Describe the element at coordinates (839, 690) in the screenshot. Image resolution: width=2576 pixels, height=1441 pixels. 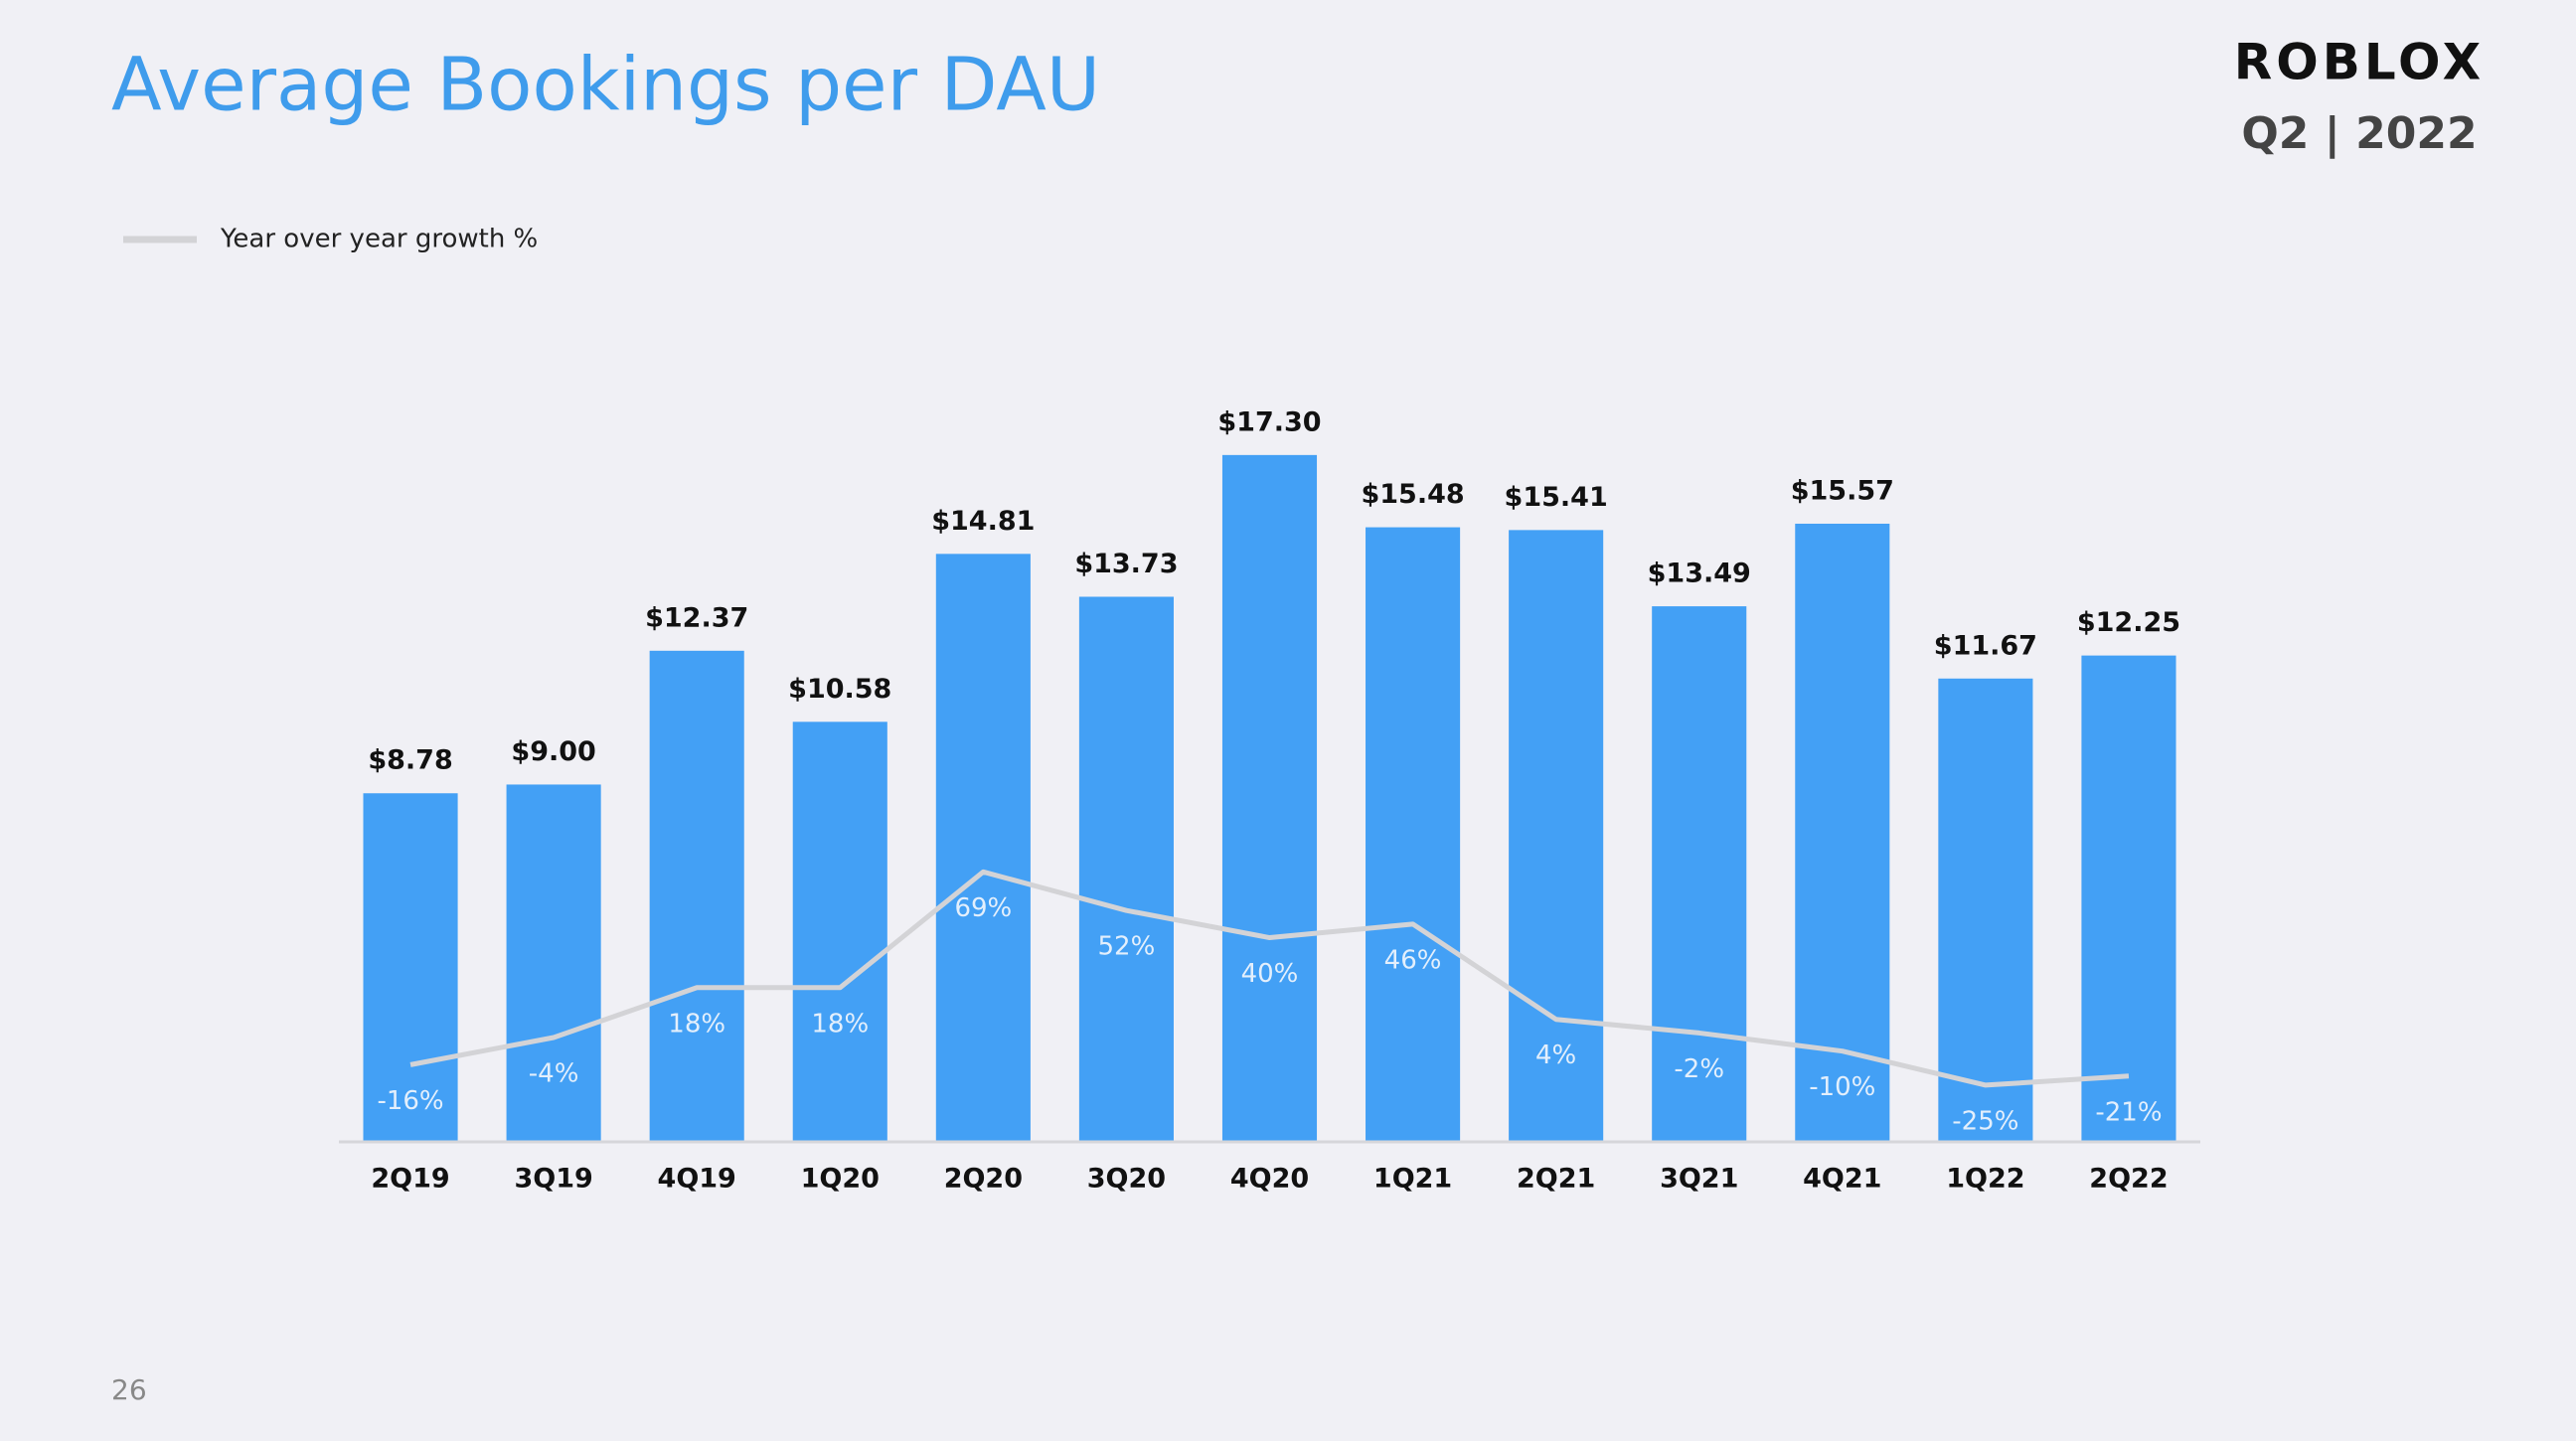
I see `bar-value-label: $10.58` at that location.